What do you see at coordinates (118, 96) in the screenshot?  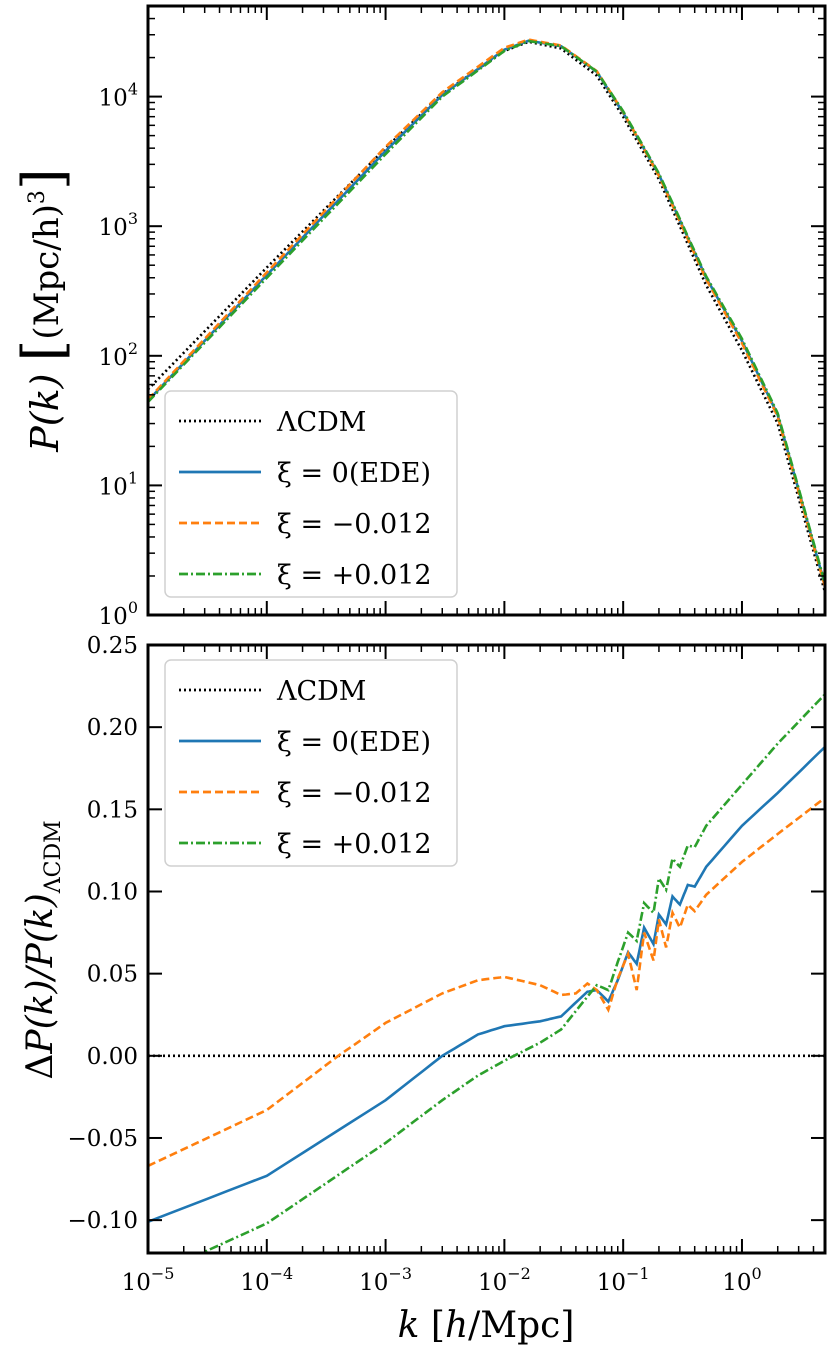 I see `top-y-tick-label-4: 10⁴` at bounding box center [118, 96].